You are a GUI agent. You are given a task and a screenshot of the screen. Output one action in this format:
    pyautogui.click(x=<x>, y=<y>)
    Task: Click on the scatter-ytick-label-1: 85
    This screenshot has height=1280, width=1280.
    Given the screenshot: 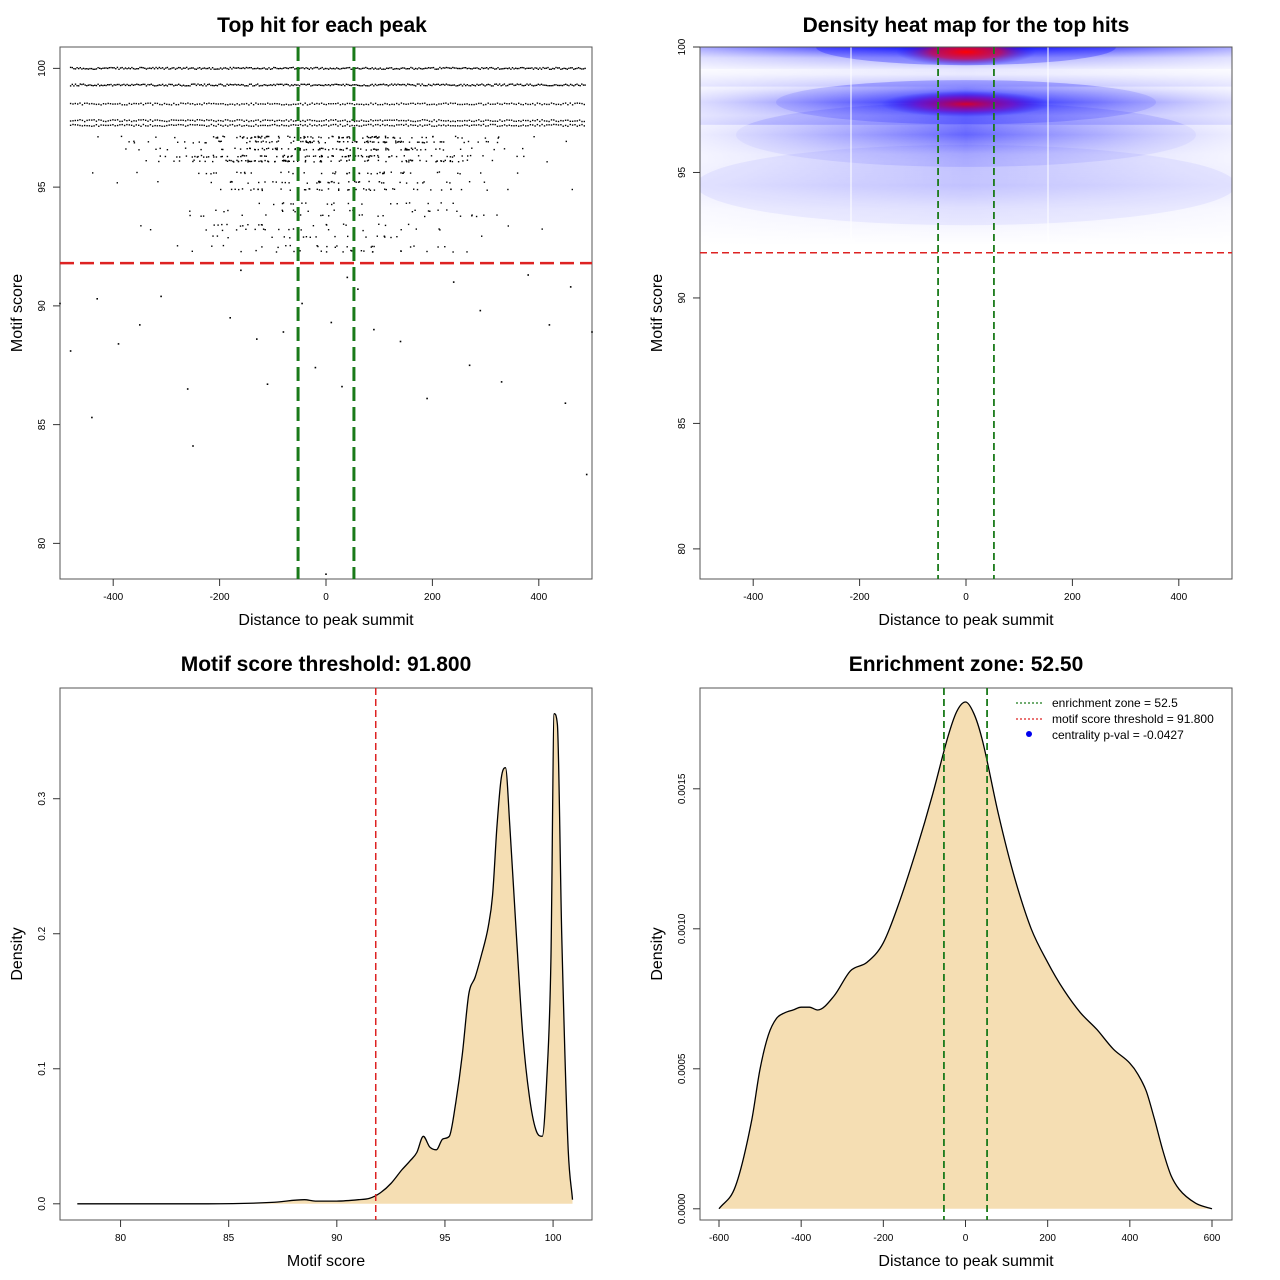 What is the action you would take?
    pyautogui.click(x=42, y=425)
    